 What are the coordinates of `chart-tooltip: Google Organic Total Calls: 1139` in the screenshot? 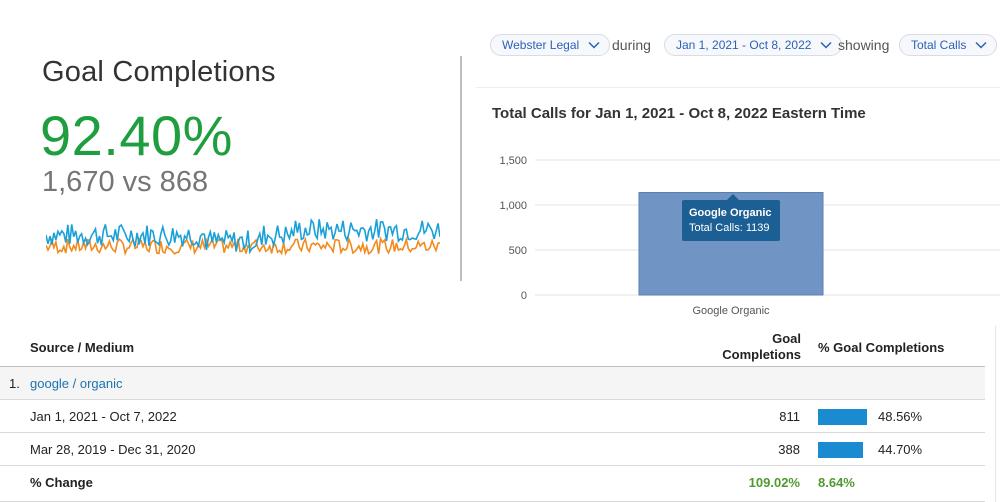 It's located at (731, 217).